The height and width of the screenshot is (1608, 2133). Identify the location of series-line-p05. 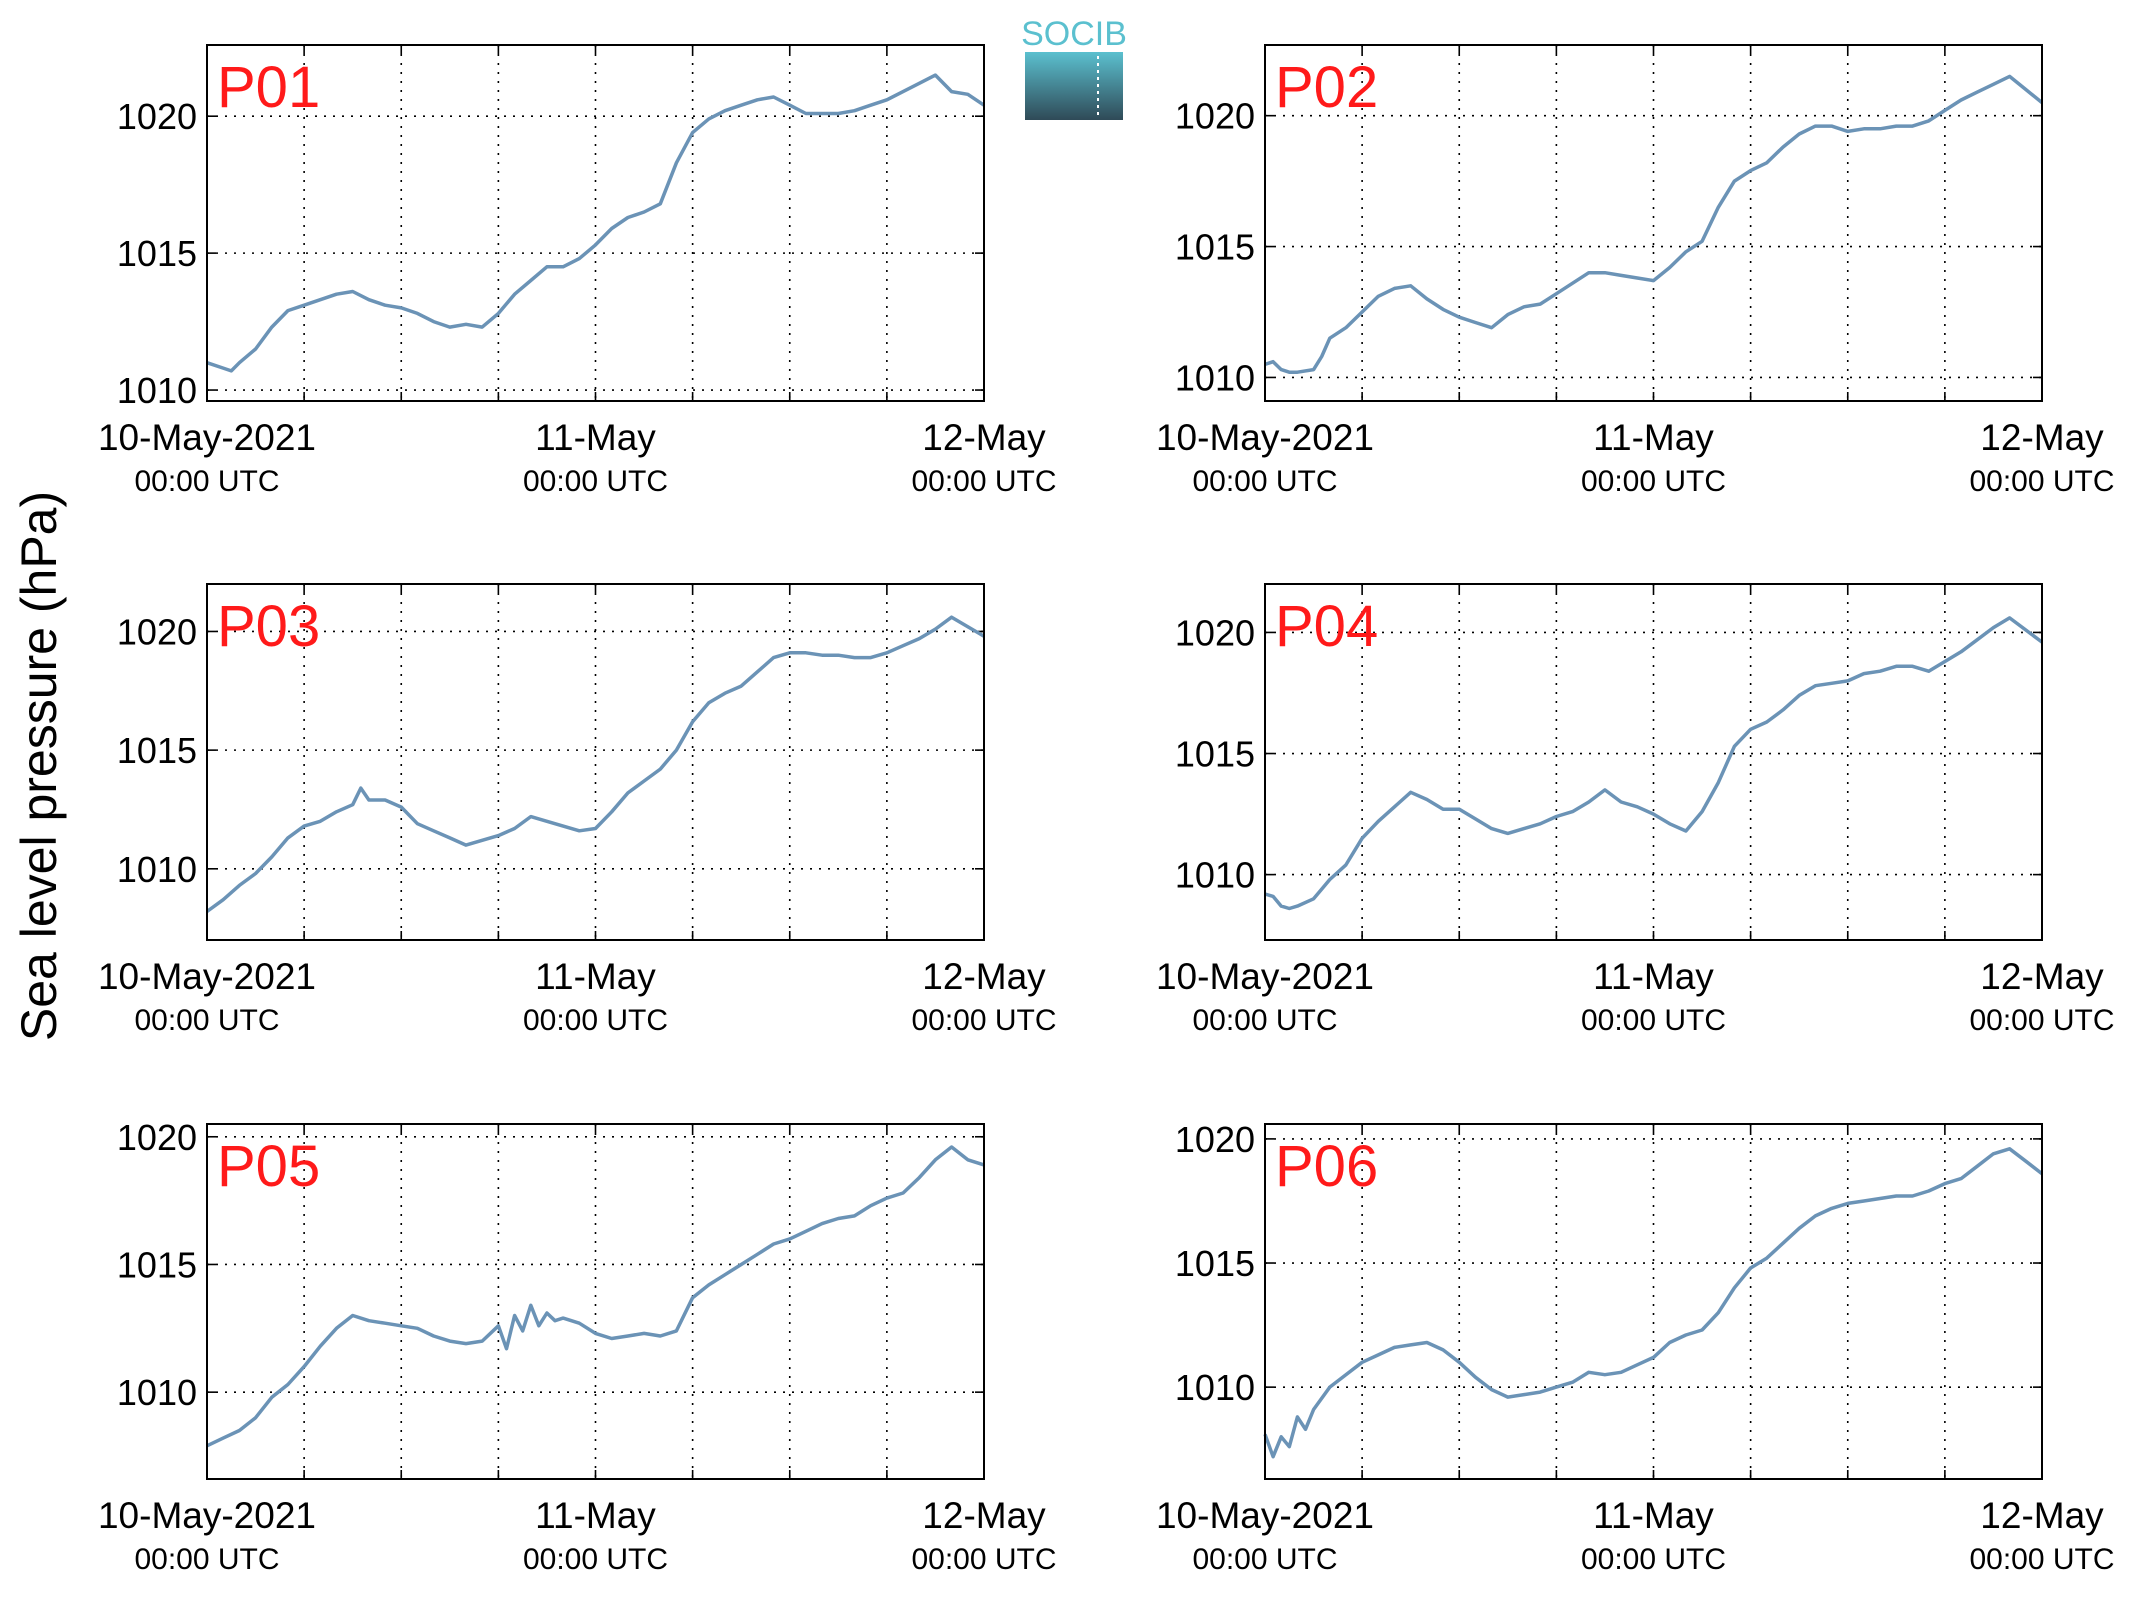
(595, 1296).